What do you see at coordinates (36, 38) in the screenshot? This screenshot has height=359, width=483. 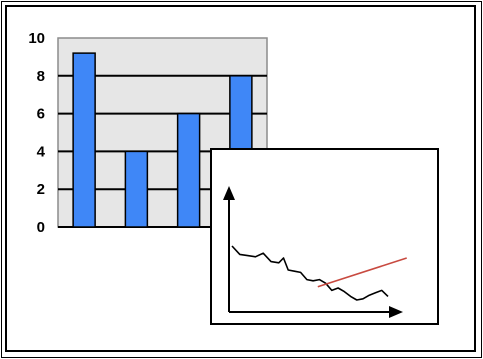 I see `y-tick-label: 10` at bounding box center [36, 38].